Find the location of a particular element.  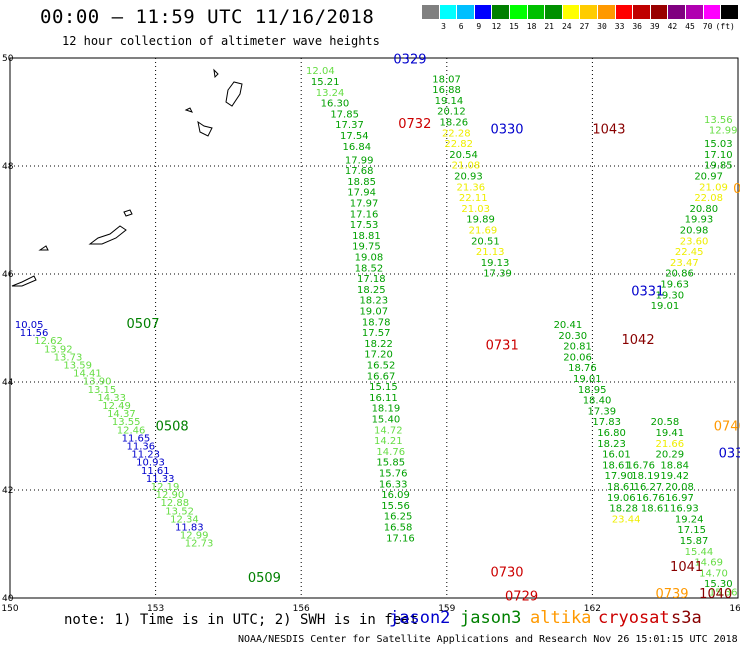

wave-height-value: 19.14 is located at coordinates (449, 101).